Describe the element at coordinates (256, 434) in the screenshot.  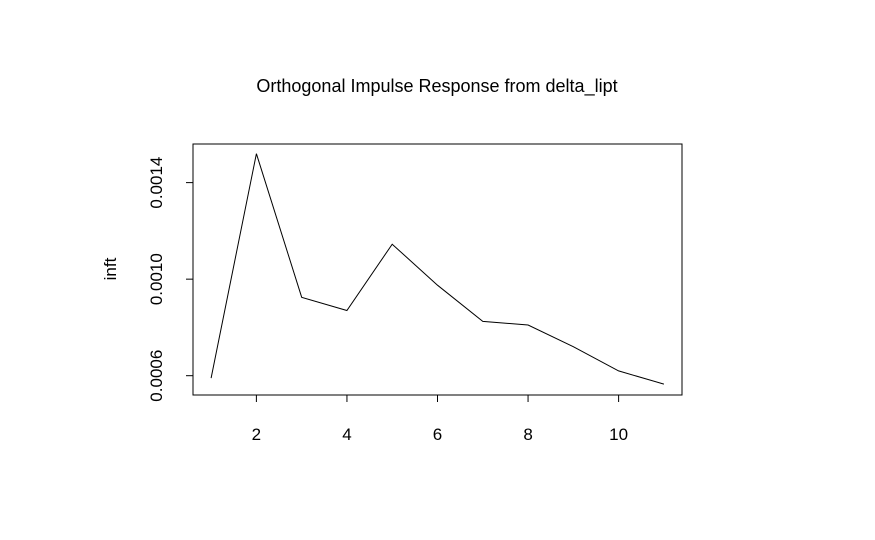
I see `x-tick-label-2: 2` at that location.